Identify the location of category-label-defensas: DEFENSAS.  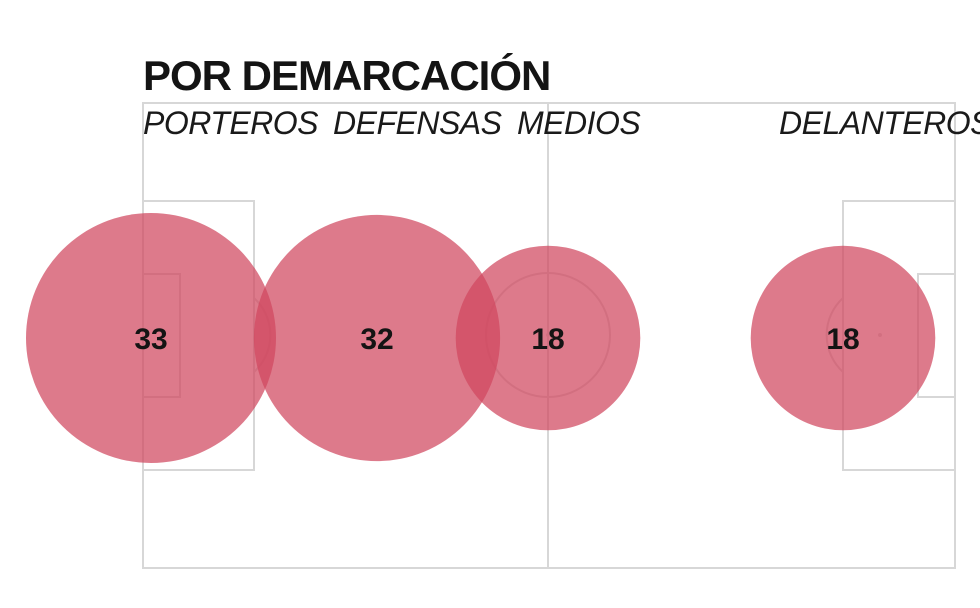
(417, 123).